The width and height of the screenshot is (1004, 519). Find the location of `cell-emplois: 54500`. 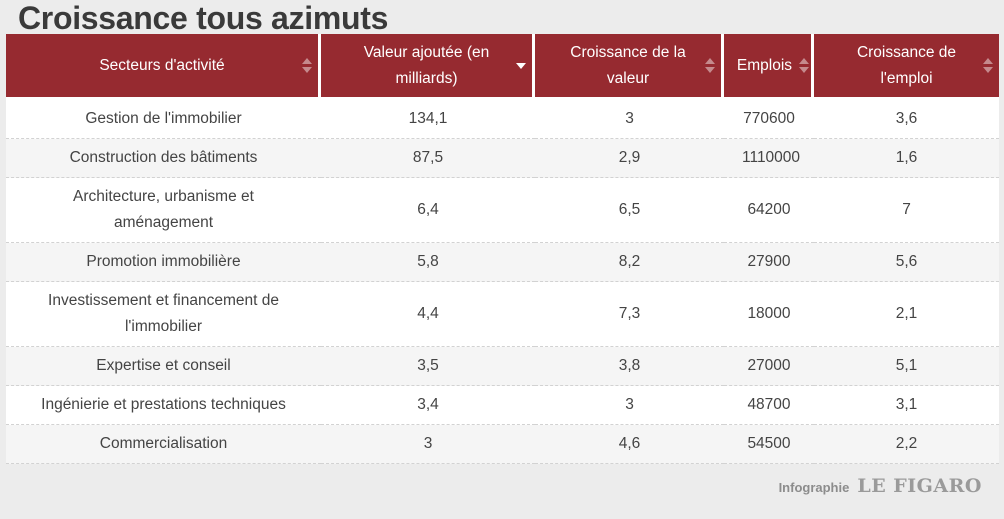

cell-emplois: 54500 is located at coordinates (769, 444).